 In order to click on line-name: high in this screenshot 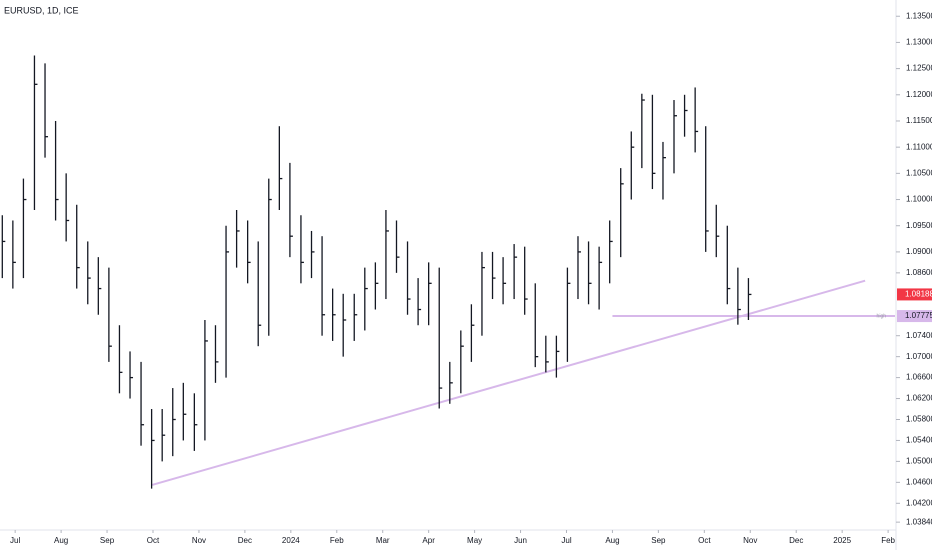, I will do `click(882, 316)`.